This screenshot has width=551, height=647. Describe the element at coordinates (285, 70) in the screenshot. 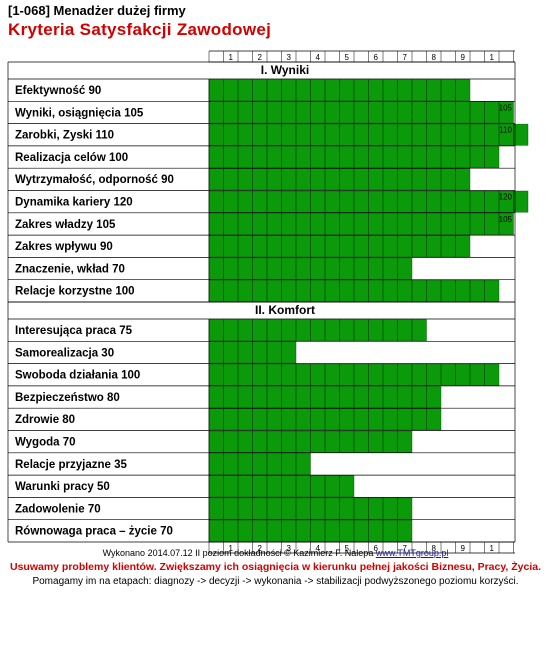

I see `section-title: I. Wyniki` at that location.